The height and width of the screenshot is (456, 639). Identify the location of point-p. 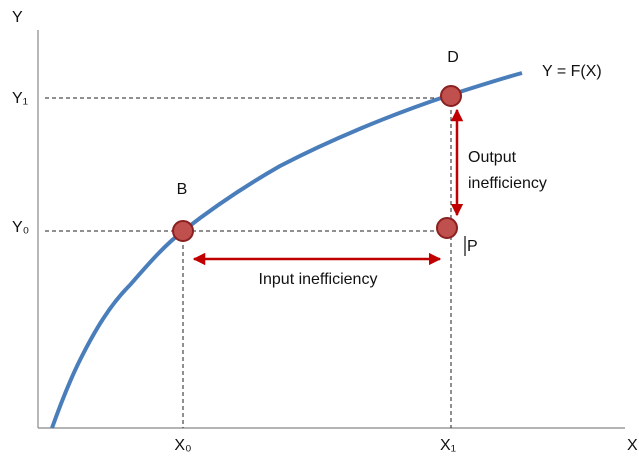
(447, 228).